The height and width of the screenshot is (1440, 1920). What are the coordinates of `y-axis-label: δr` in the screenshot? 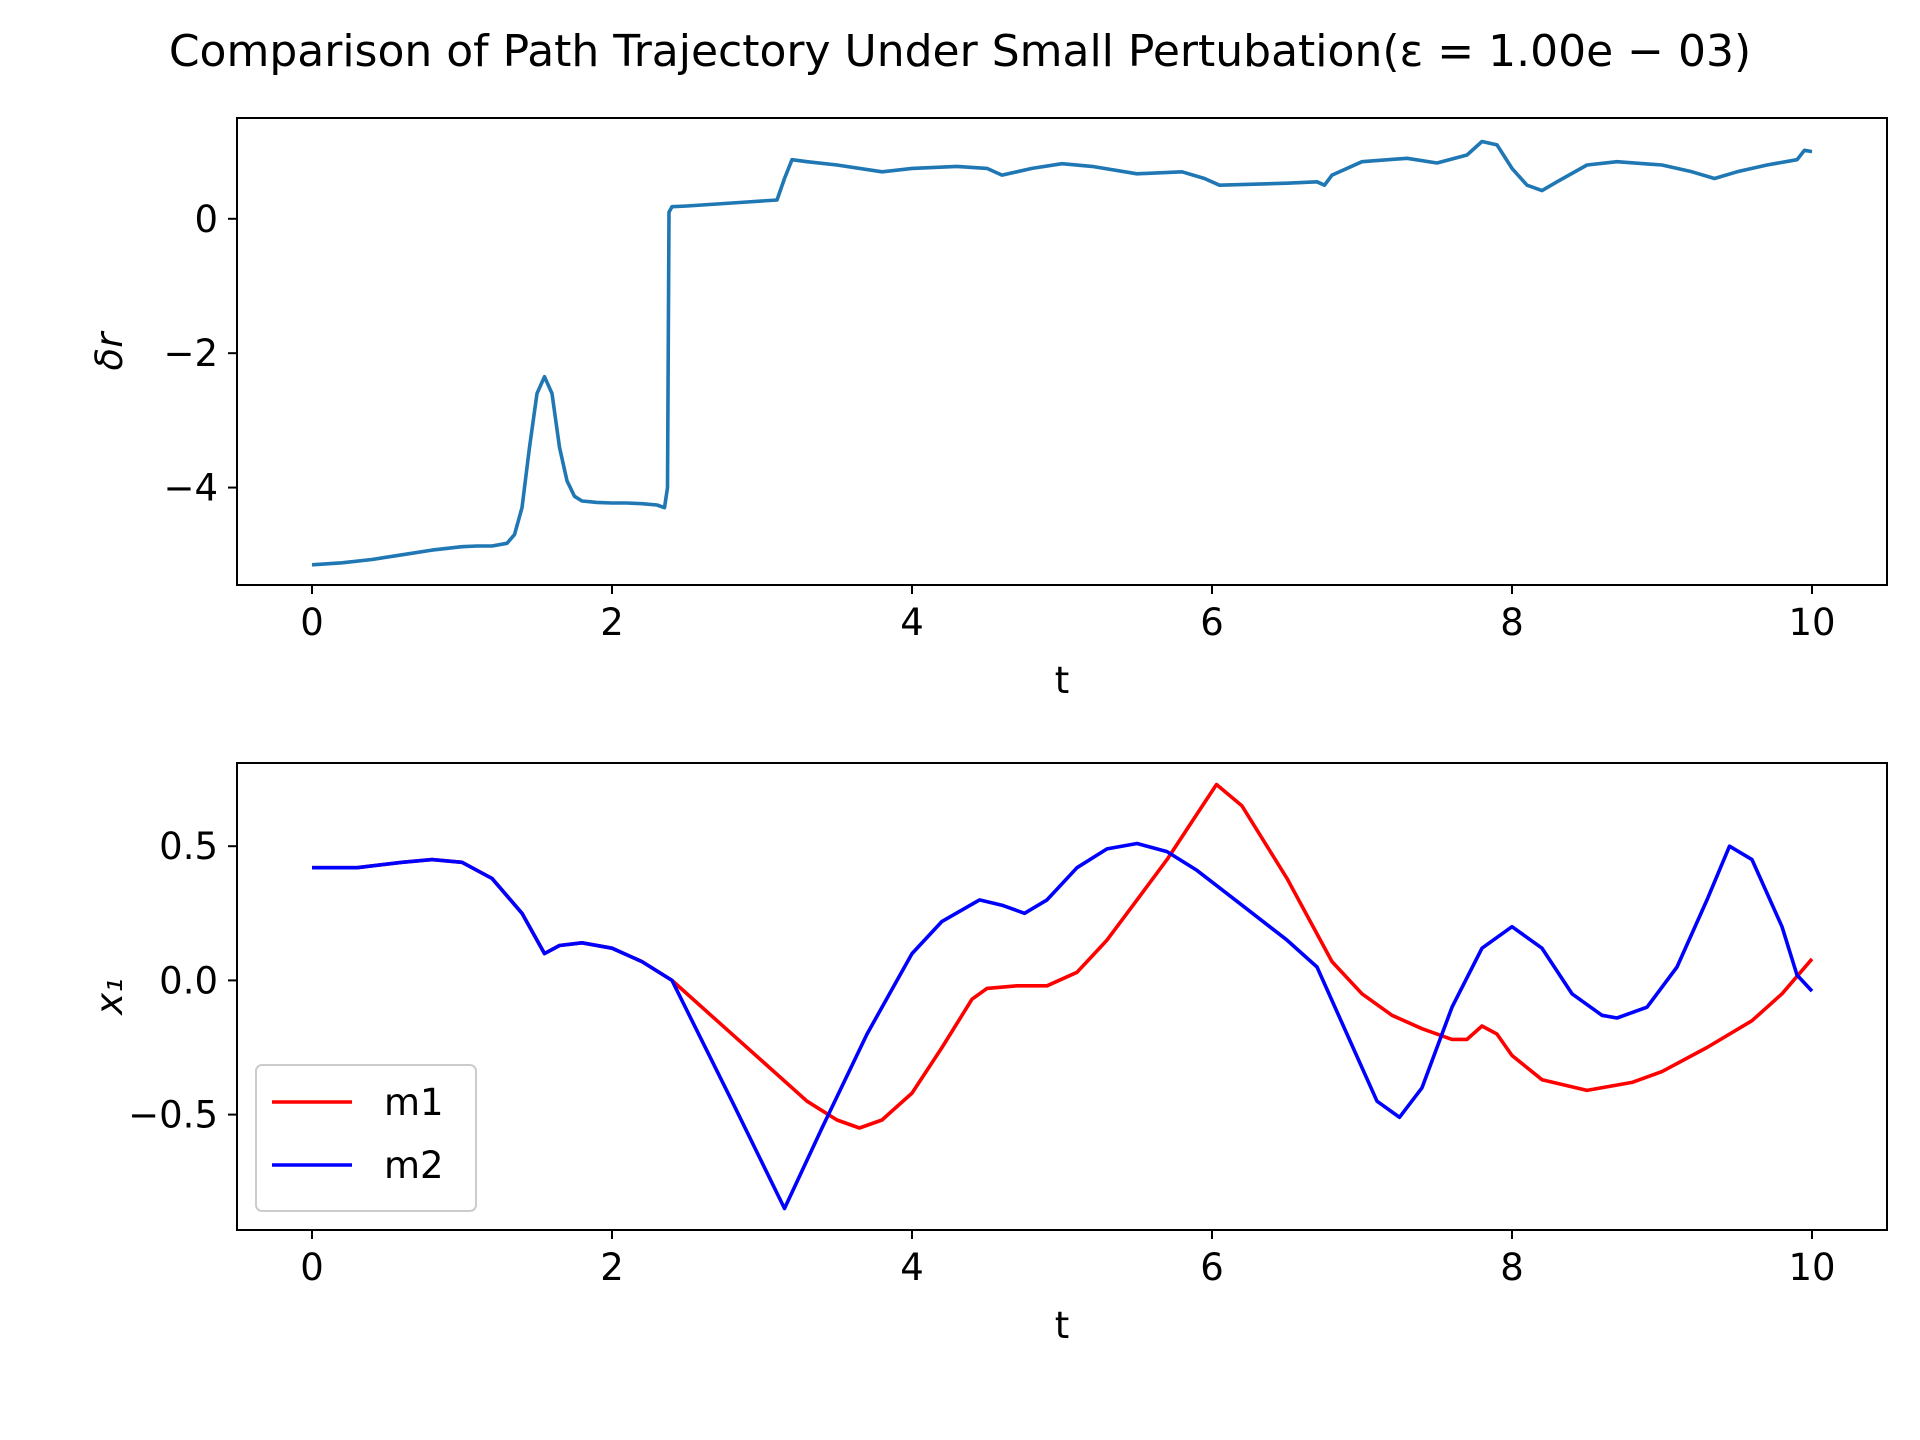 It's located at (109, 350).